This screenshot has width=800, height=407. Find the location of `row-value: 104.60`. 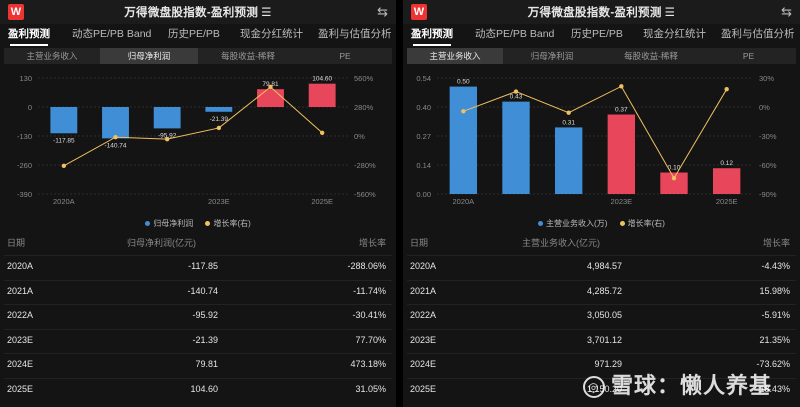

row-value: 104.60 is located at coordinates (204, 389).